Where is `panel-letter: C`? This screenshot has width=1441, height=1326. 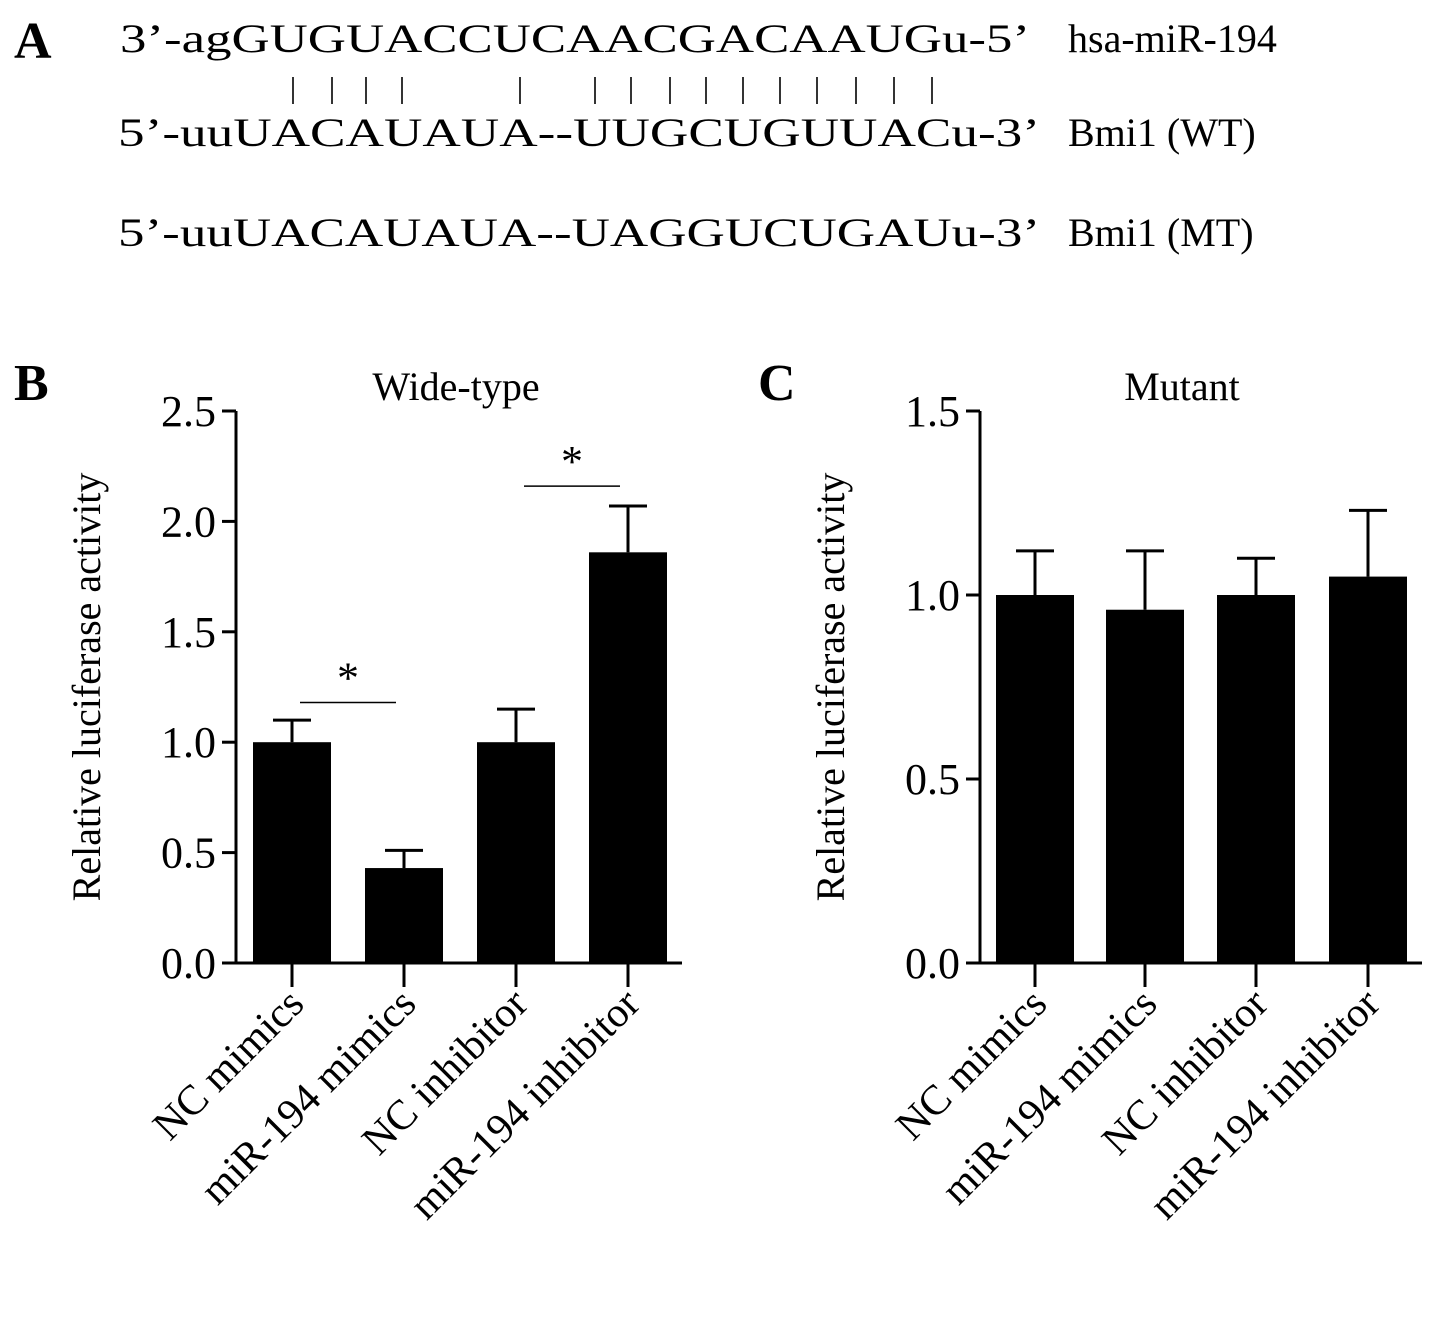 panel-letter: C is located at coordinates (777, 383).